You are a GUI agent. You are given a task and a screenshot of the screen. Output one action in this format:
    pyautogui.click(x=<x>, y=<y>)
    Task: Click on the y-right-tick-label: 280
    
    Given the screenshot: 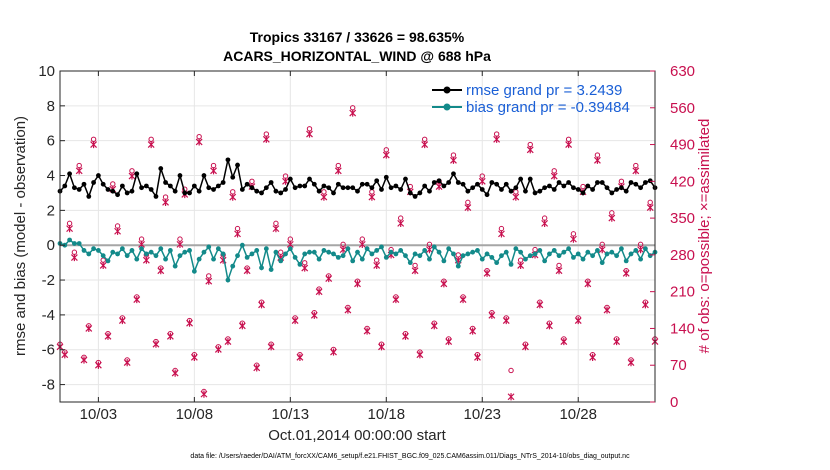 What is the action you would take?
    pyautogui.click(x=682, y=255)
    